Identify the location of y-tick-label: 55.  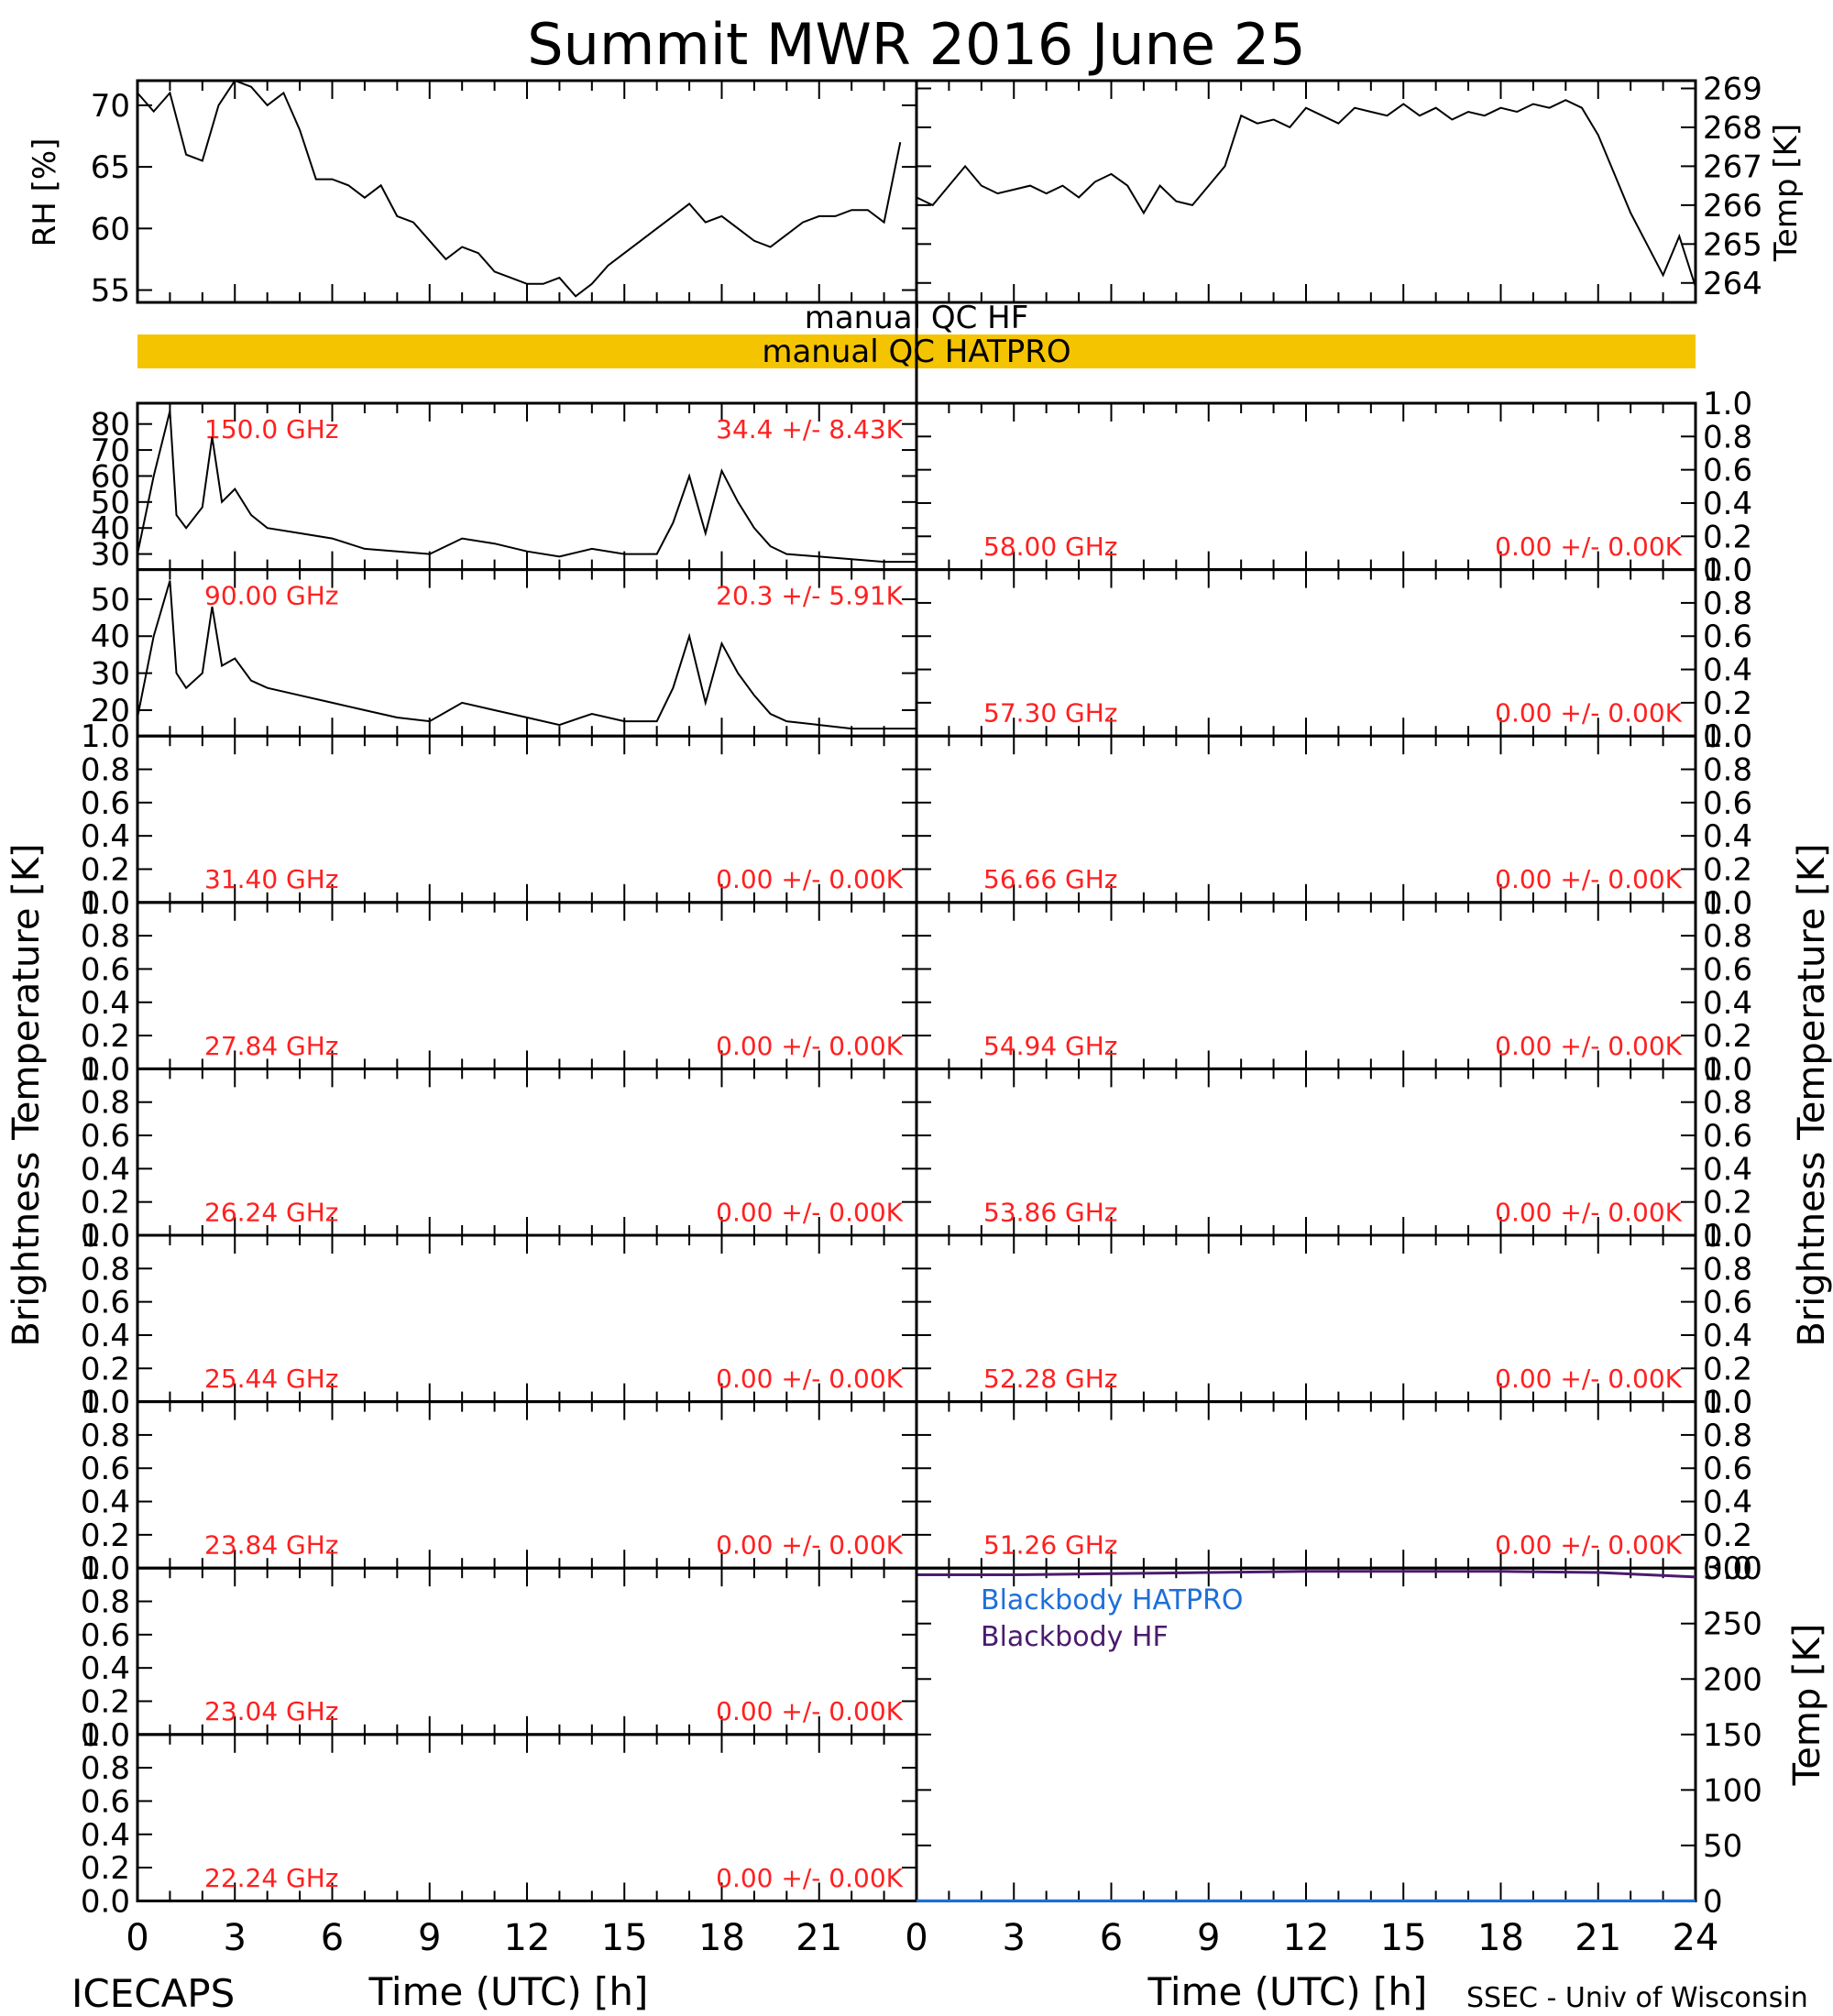
(110, 291).